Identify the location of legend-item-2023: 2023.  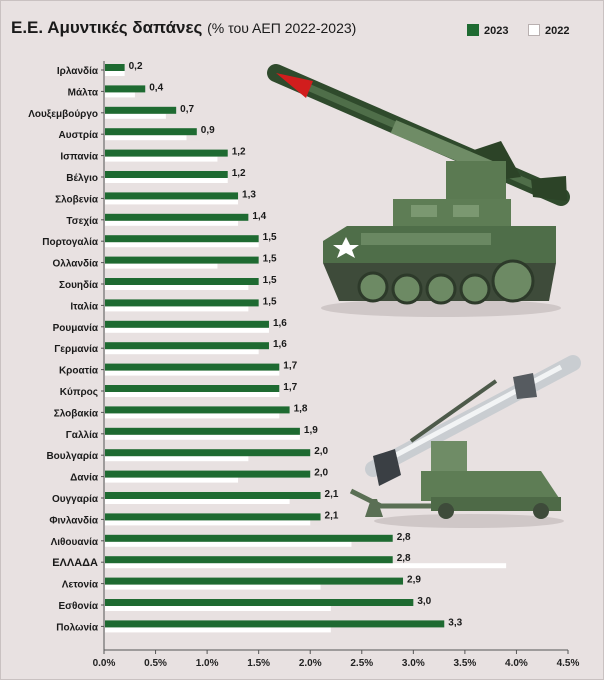
(487, 30).